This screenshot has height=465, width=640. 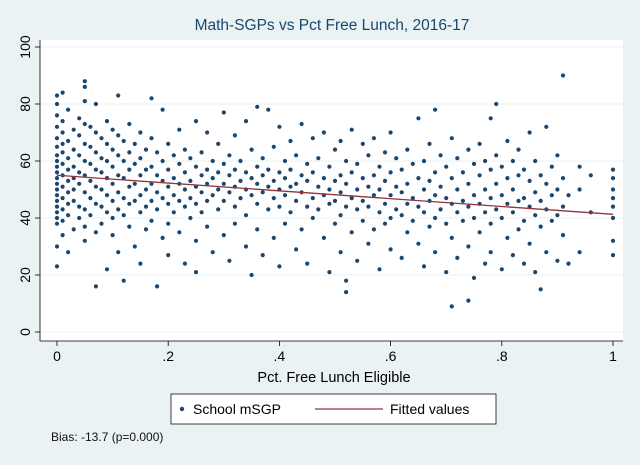 I want to click on y-tick-label: 0, so click(x=25, y=332).